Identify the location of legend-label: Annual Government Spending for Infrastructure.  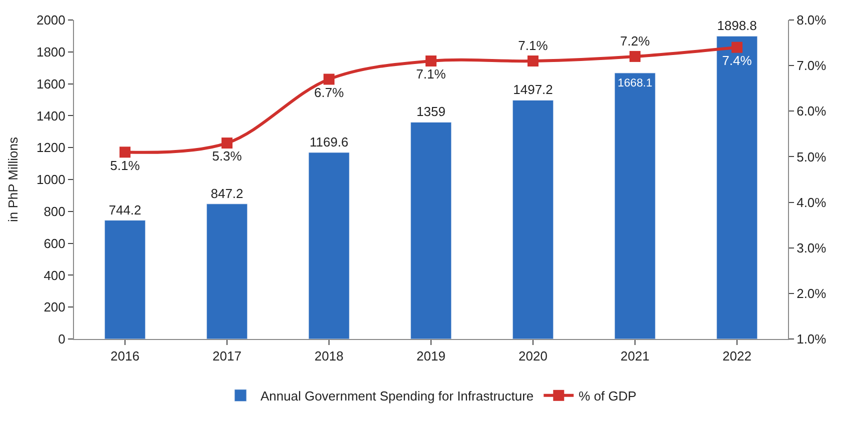
(397, 396).